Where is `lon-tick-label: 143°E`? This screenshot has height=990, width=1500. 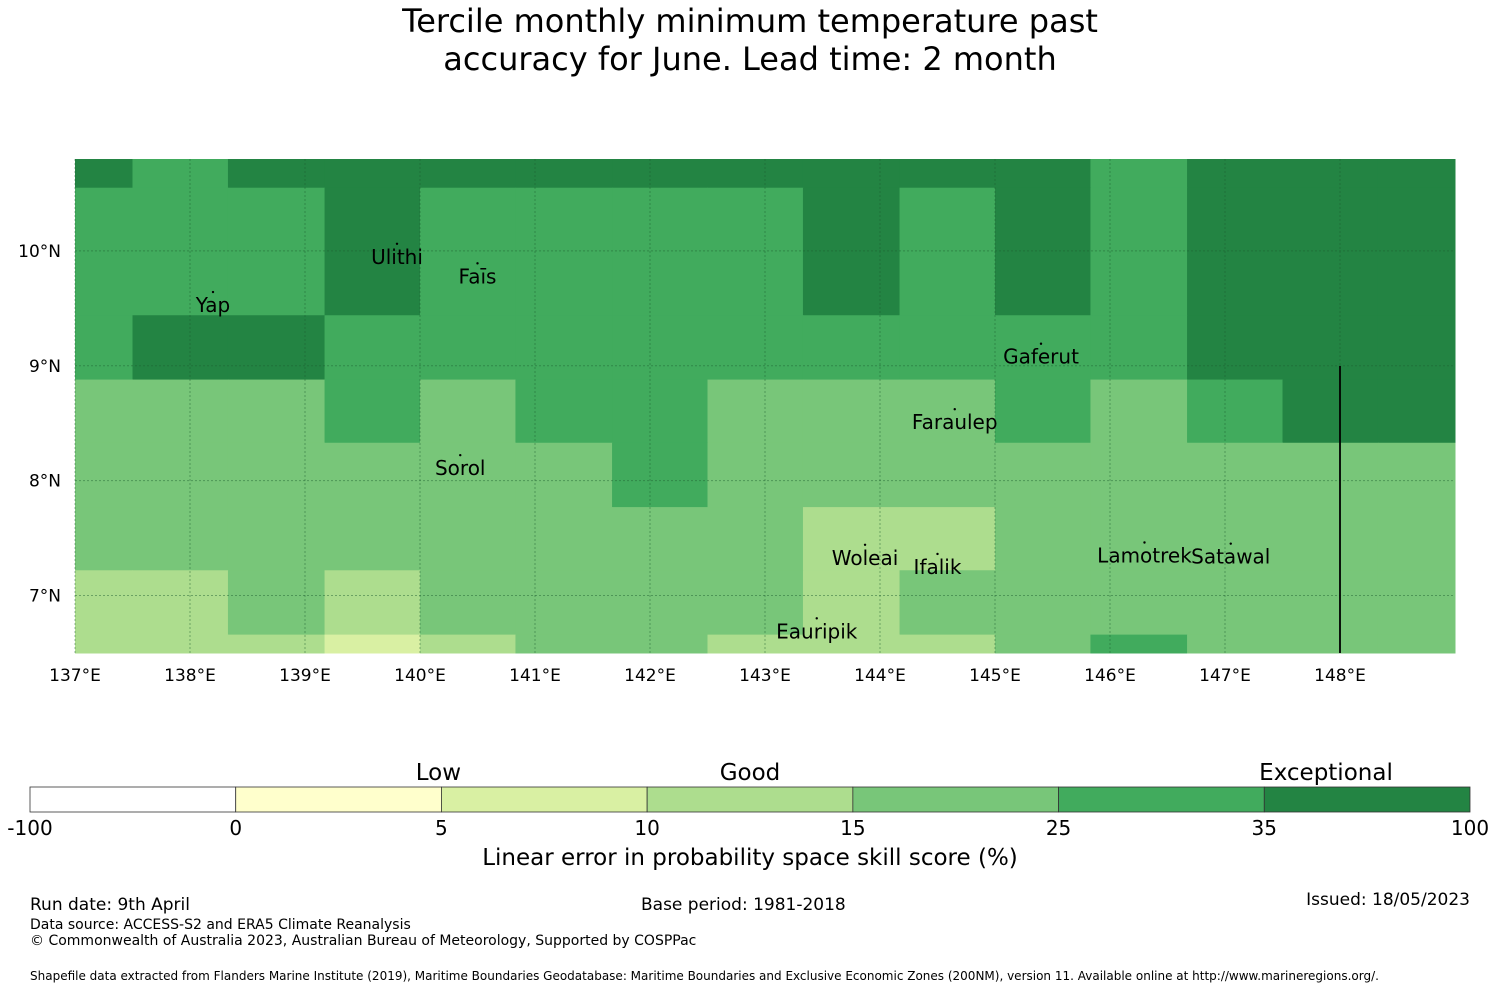
lon-tick-label: 143°E is located at coordinates (765, 676).